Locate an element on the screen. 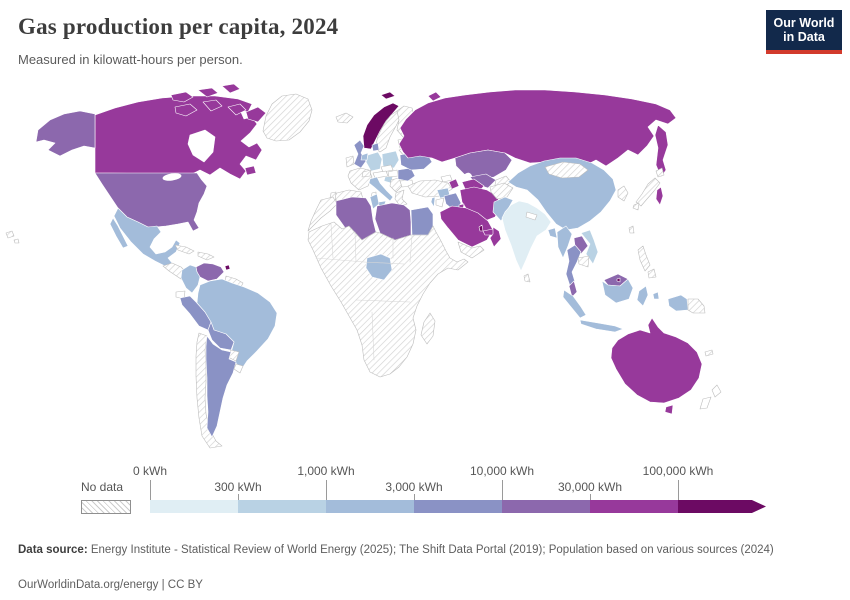 Image resolution: width=850 pixels, height=600 pixels. country-israel is located at coordinates (433, 202).